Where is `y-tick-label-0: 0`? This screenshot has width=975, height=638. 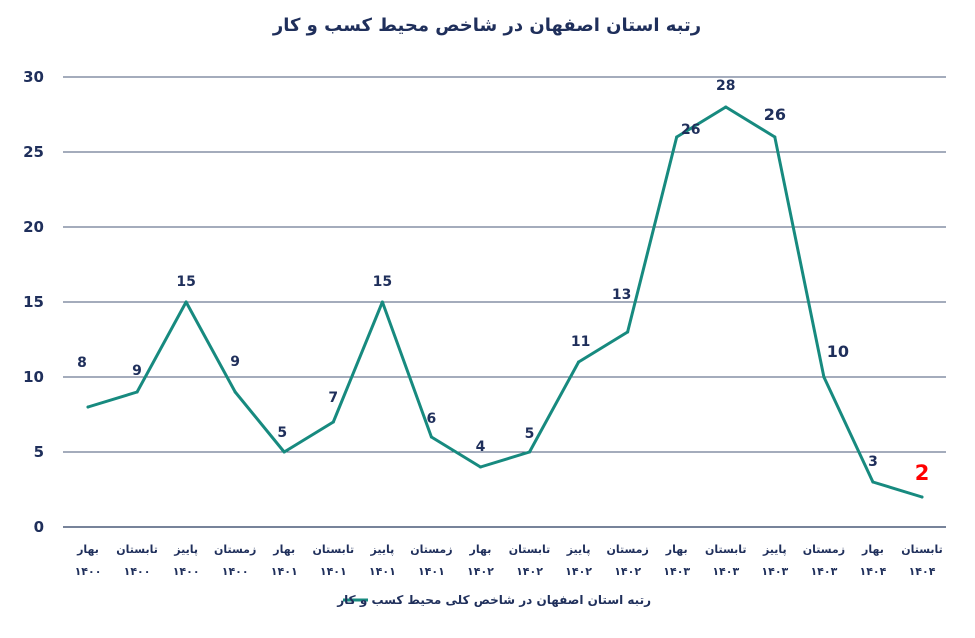 y-tick-label-0: 0 is located at coordinates (39, 527).